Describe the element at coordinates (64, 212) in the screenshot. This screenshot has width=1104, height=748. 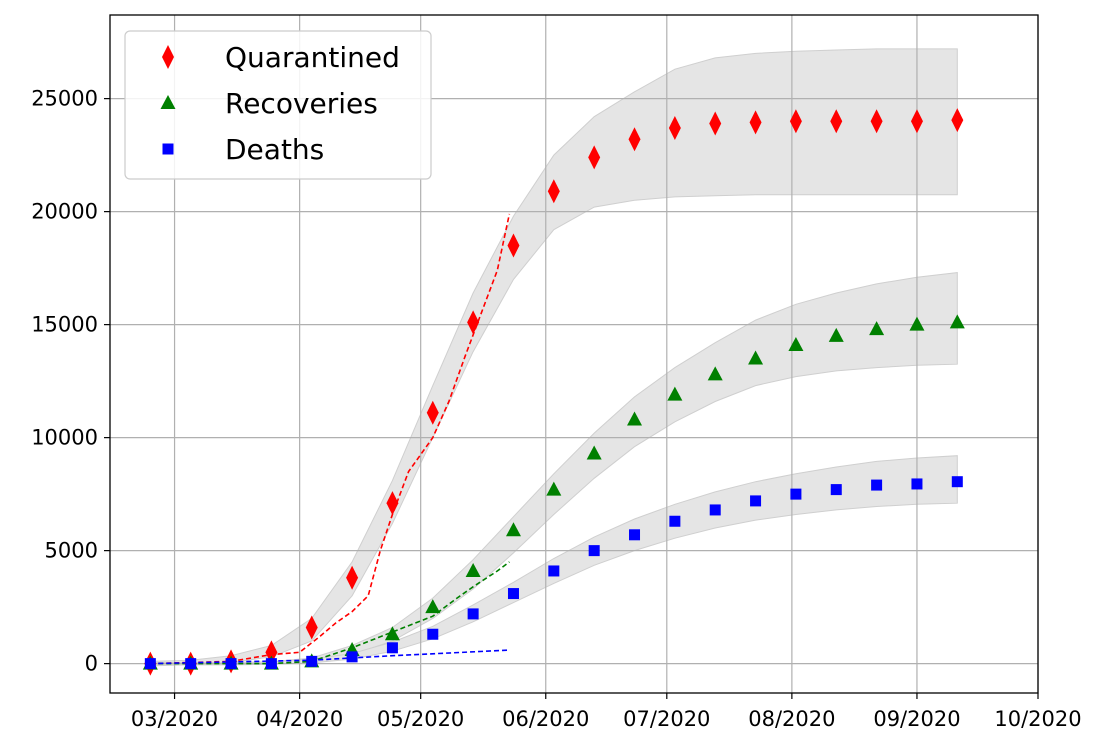
I see `y-tick-label: 20000` at that location.